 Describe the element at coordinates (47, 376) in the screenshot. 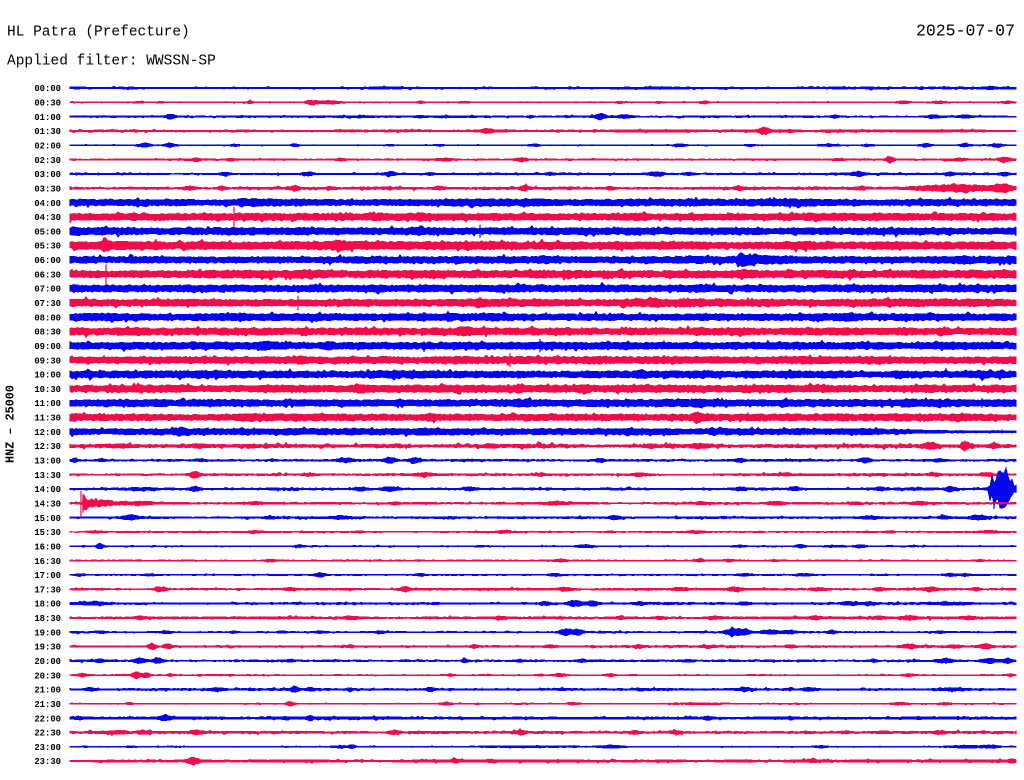

I see `svg-text: 10:00` at that location.